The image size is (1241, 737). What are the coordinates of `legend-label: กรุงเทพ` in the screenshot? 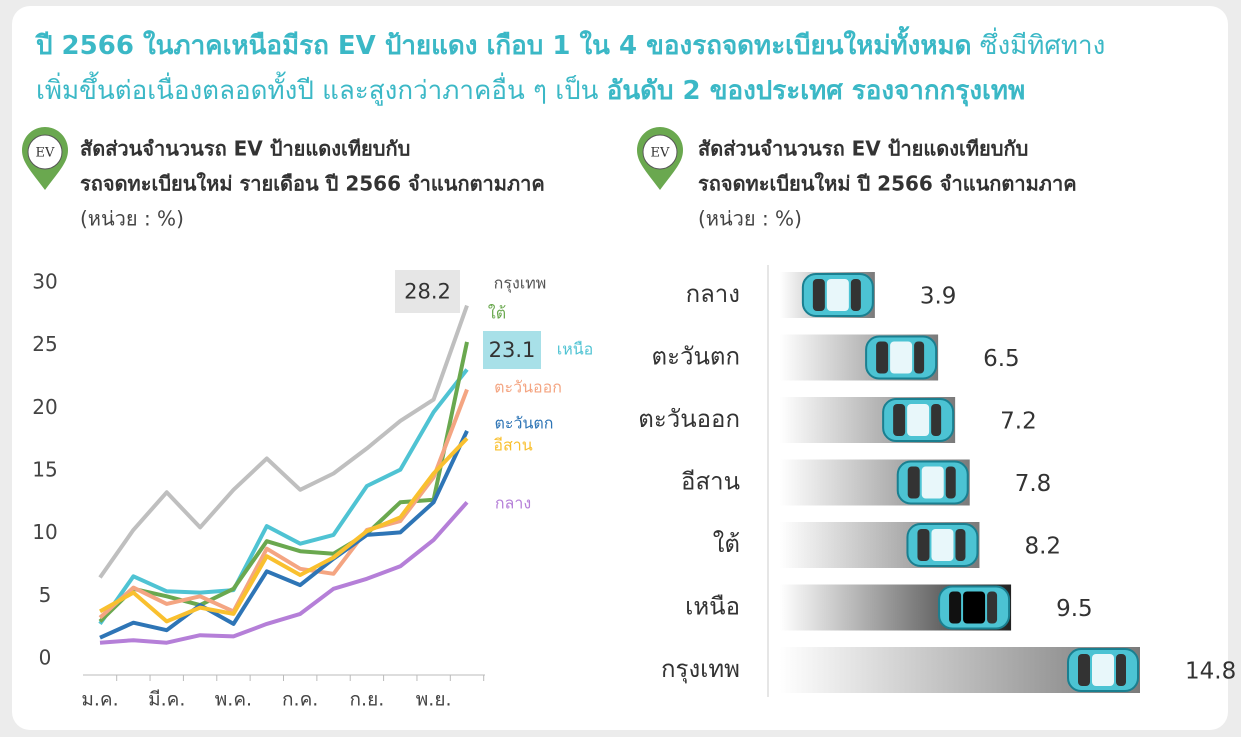 It's located at (520, 284).